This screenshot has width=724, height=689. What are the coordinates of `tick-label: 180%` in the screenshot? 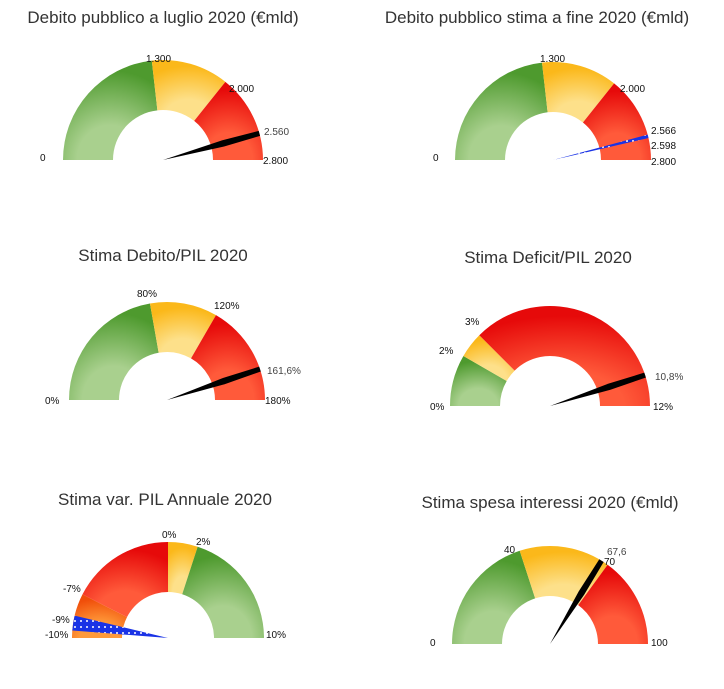 It's located at (278, 401).